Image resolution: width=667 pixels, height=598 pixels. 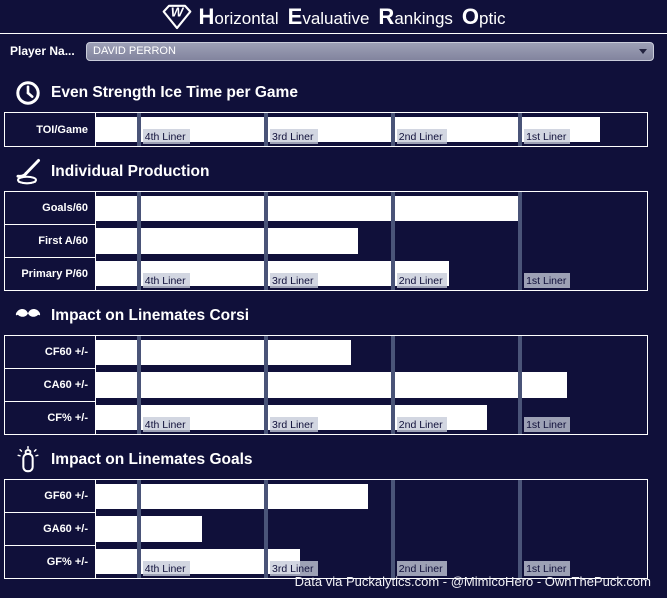 I want to click on row-label: CA60 +/-, so click(x=50, y=385).